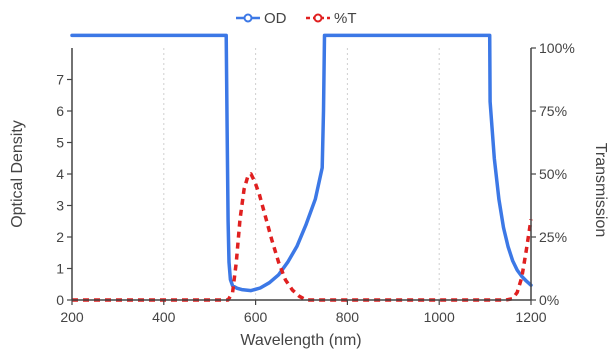 This screenshot has height=354, width=610. I want to click on y-tick-label: 7, so click(60, 80).